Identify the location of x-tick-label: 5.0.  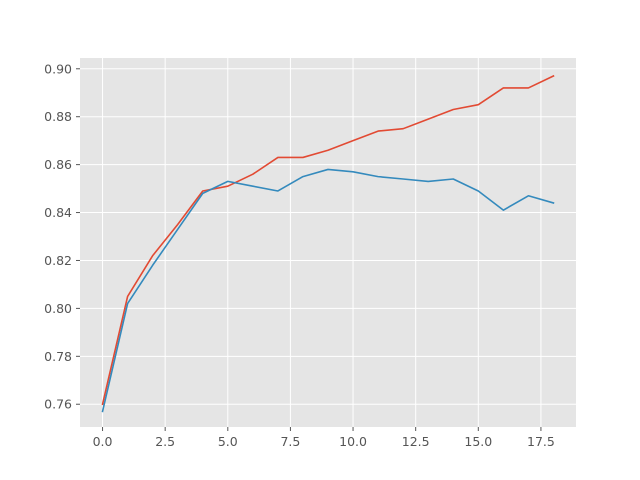
(228, 441).